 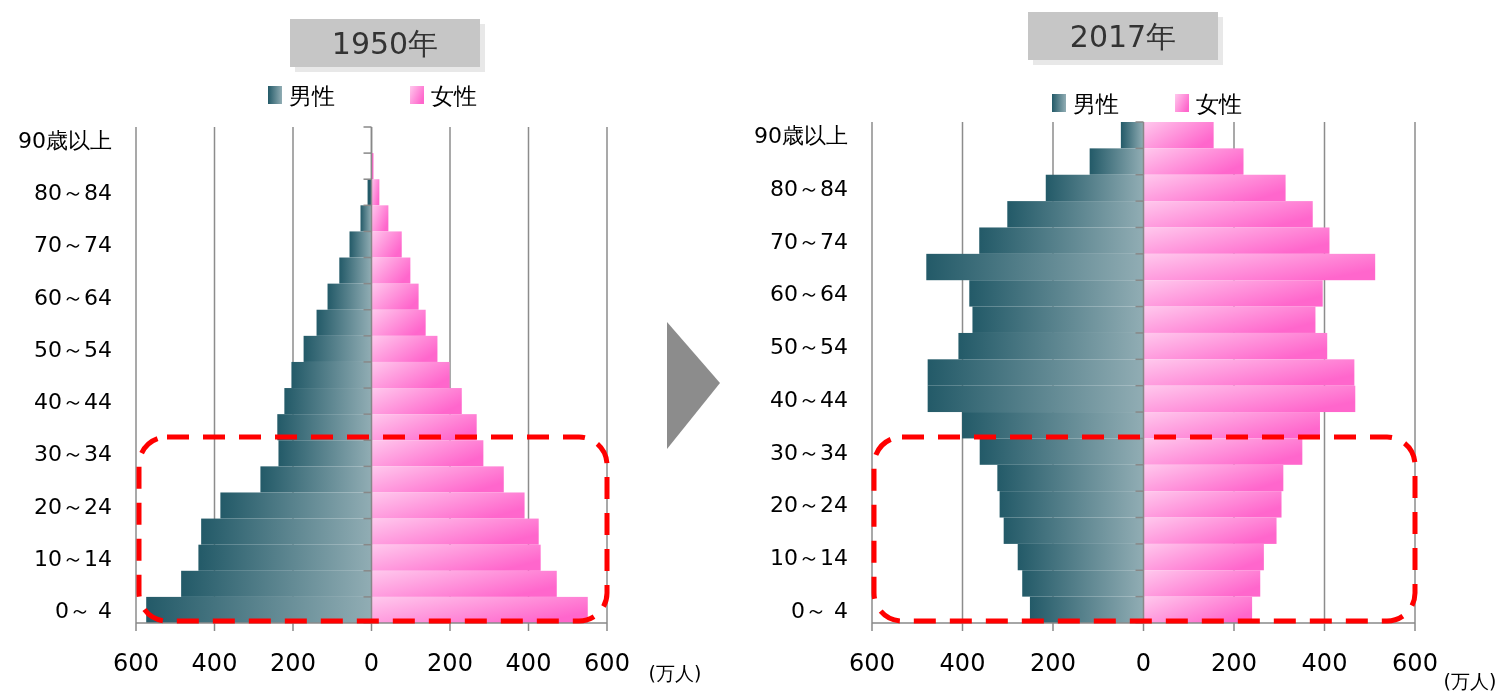 I want to click on chart-title: 1950年, so click(x=385, y=43).